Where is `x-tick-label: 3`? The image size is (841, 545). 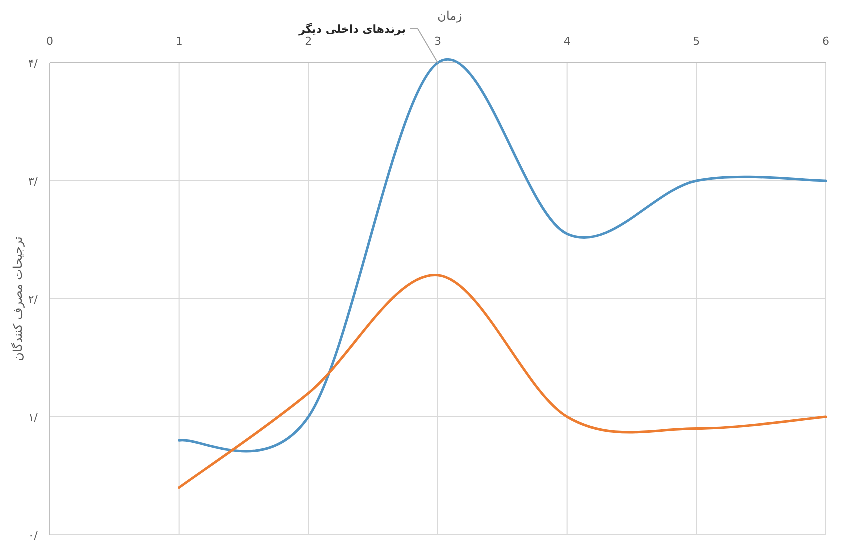
x-tick-label: 3 is located at coordinates (438, 41).